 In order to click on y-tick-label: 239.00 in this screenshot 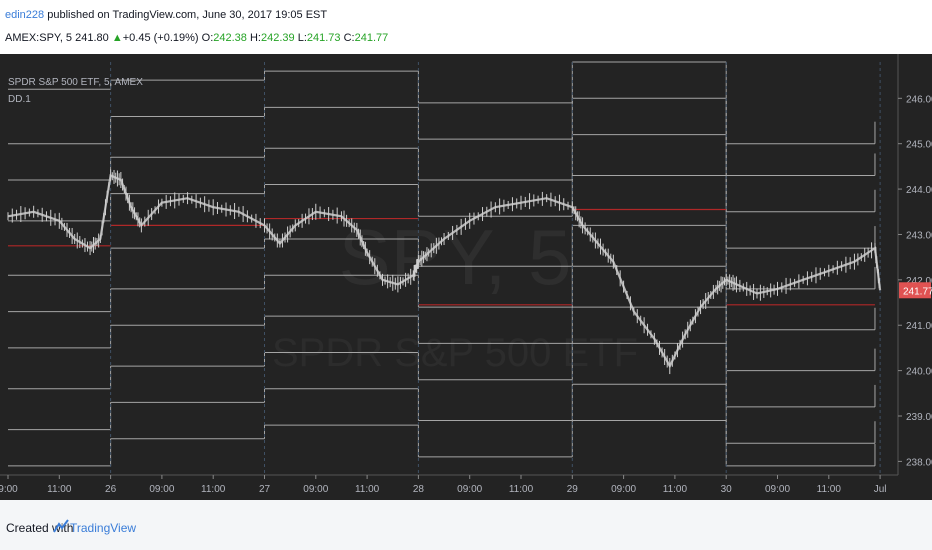, I will do `click(919, 417)`.